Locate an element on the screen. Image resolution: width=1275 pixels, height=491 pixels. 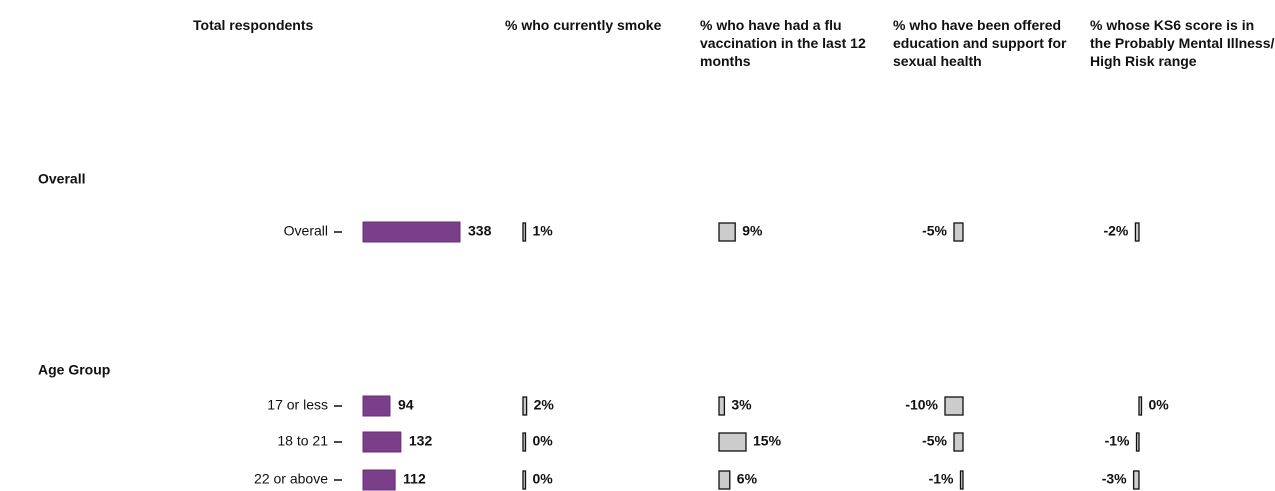
value-label: -3% is located at coordinates (1114, 479).